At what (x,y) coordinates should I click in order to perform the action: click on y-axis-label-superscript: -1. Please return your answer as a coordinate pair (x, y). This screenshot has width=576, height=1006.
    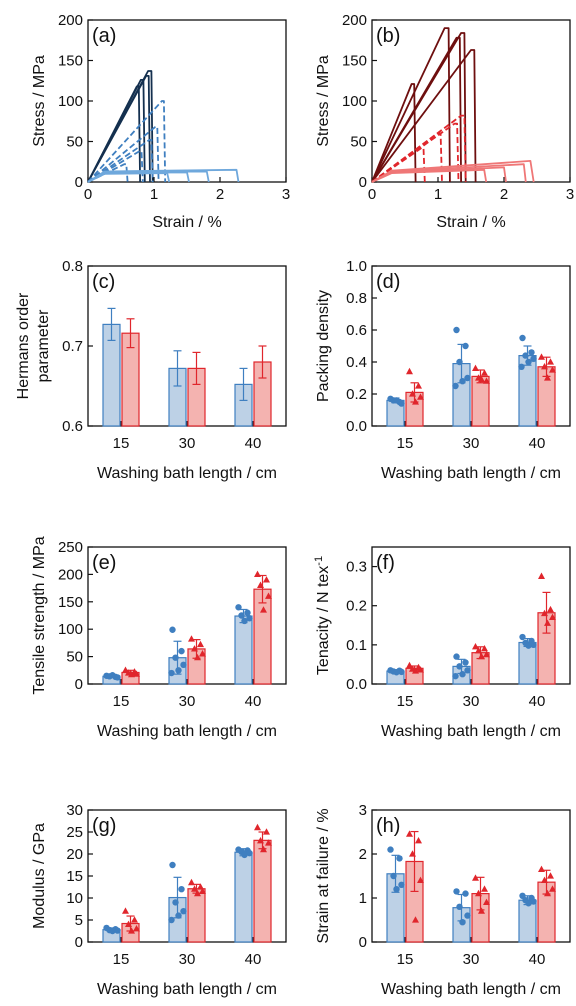
    Looking at the image, I should click on (319, 561).